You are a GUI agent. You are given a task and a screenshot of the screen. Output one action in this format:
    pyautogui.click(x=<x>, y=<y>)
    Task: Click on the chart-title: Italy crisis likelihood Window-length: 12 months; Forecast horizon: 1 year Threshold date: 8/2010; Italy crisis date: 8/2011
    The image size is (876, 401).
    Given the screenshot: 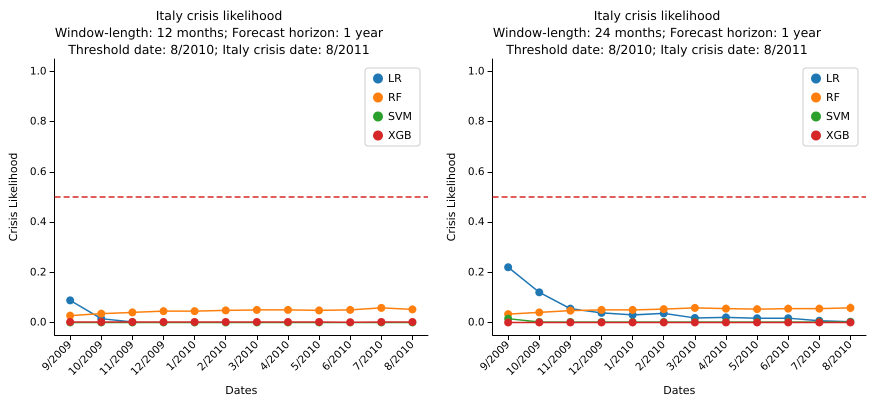 What is the action you would take?
    pyautogui.click(x=219, y=32)
    